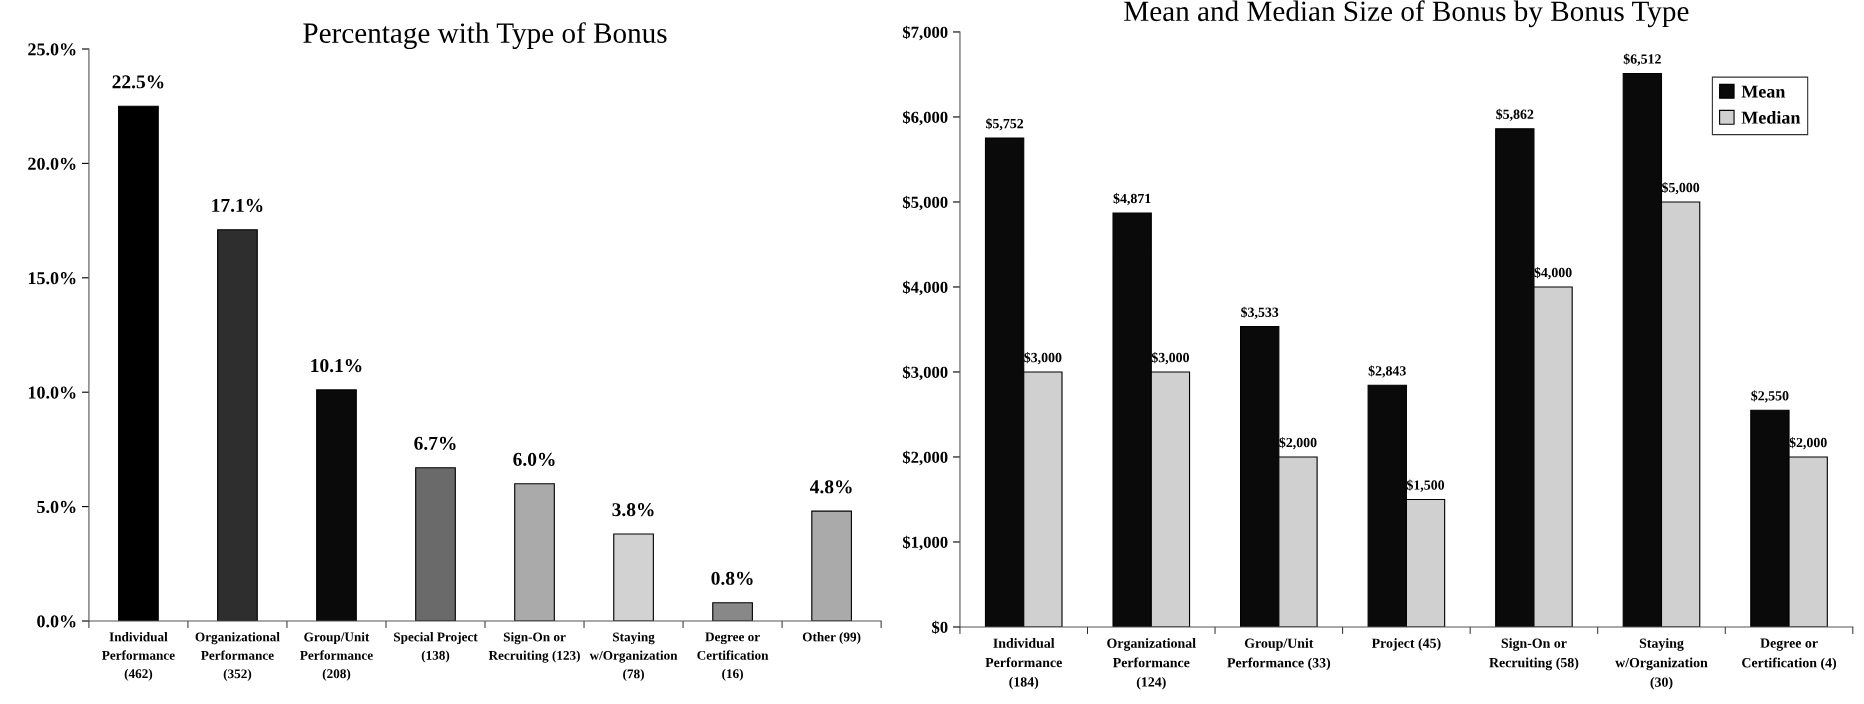  What do you see at coordinates (1260, 312) in the screenshot?
I see `data-label: $3,533` at bounding box center [1260, 312].